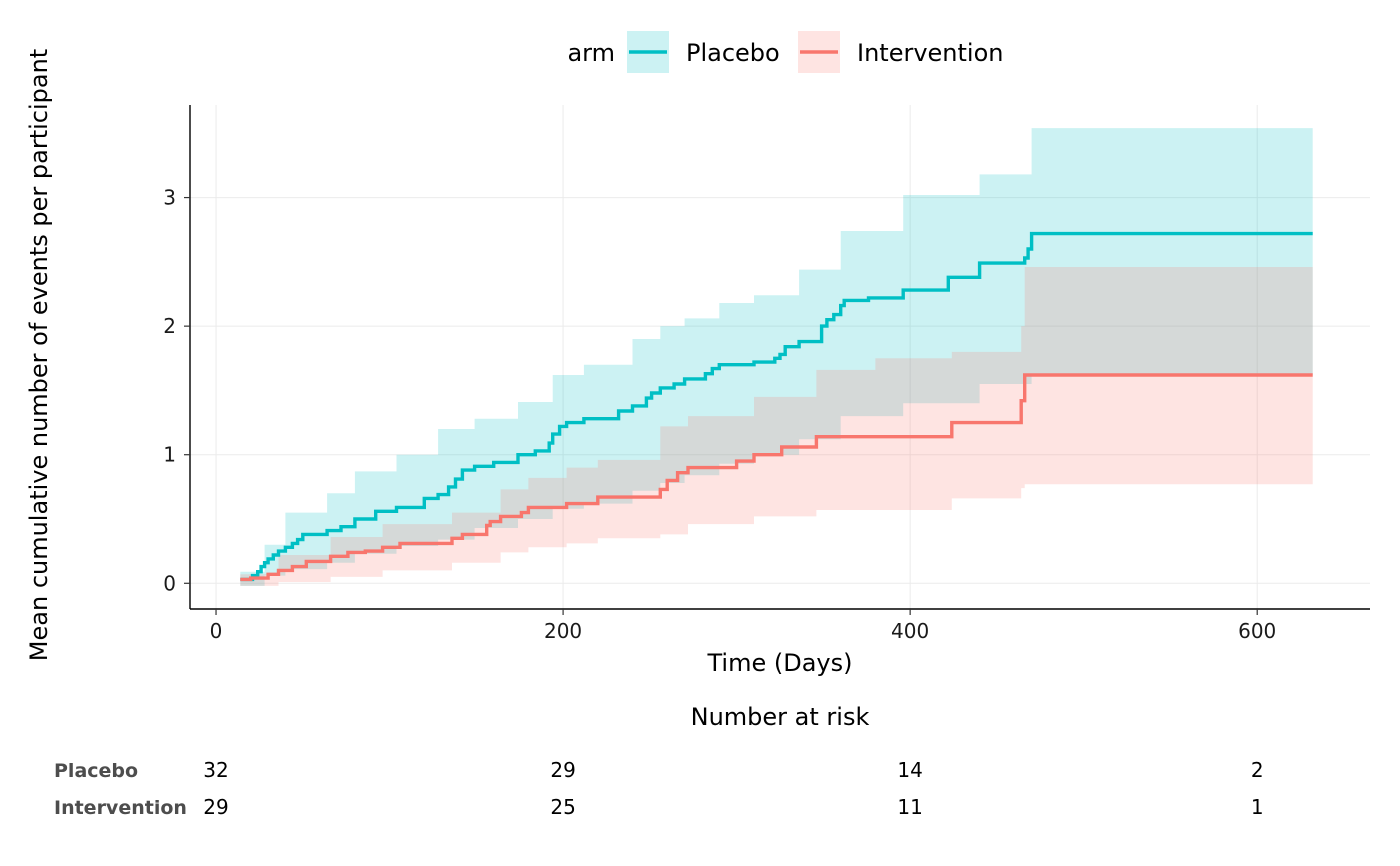  What do you see at coordinates (780, 717) in the screenshot?
I see `risk-table-title: Number at risk` at bounding box center [780, 717].